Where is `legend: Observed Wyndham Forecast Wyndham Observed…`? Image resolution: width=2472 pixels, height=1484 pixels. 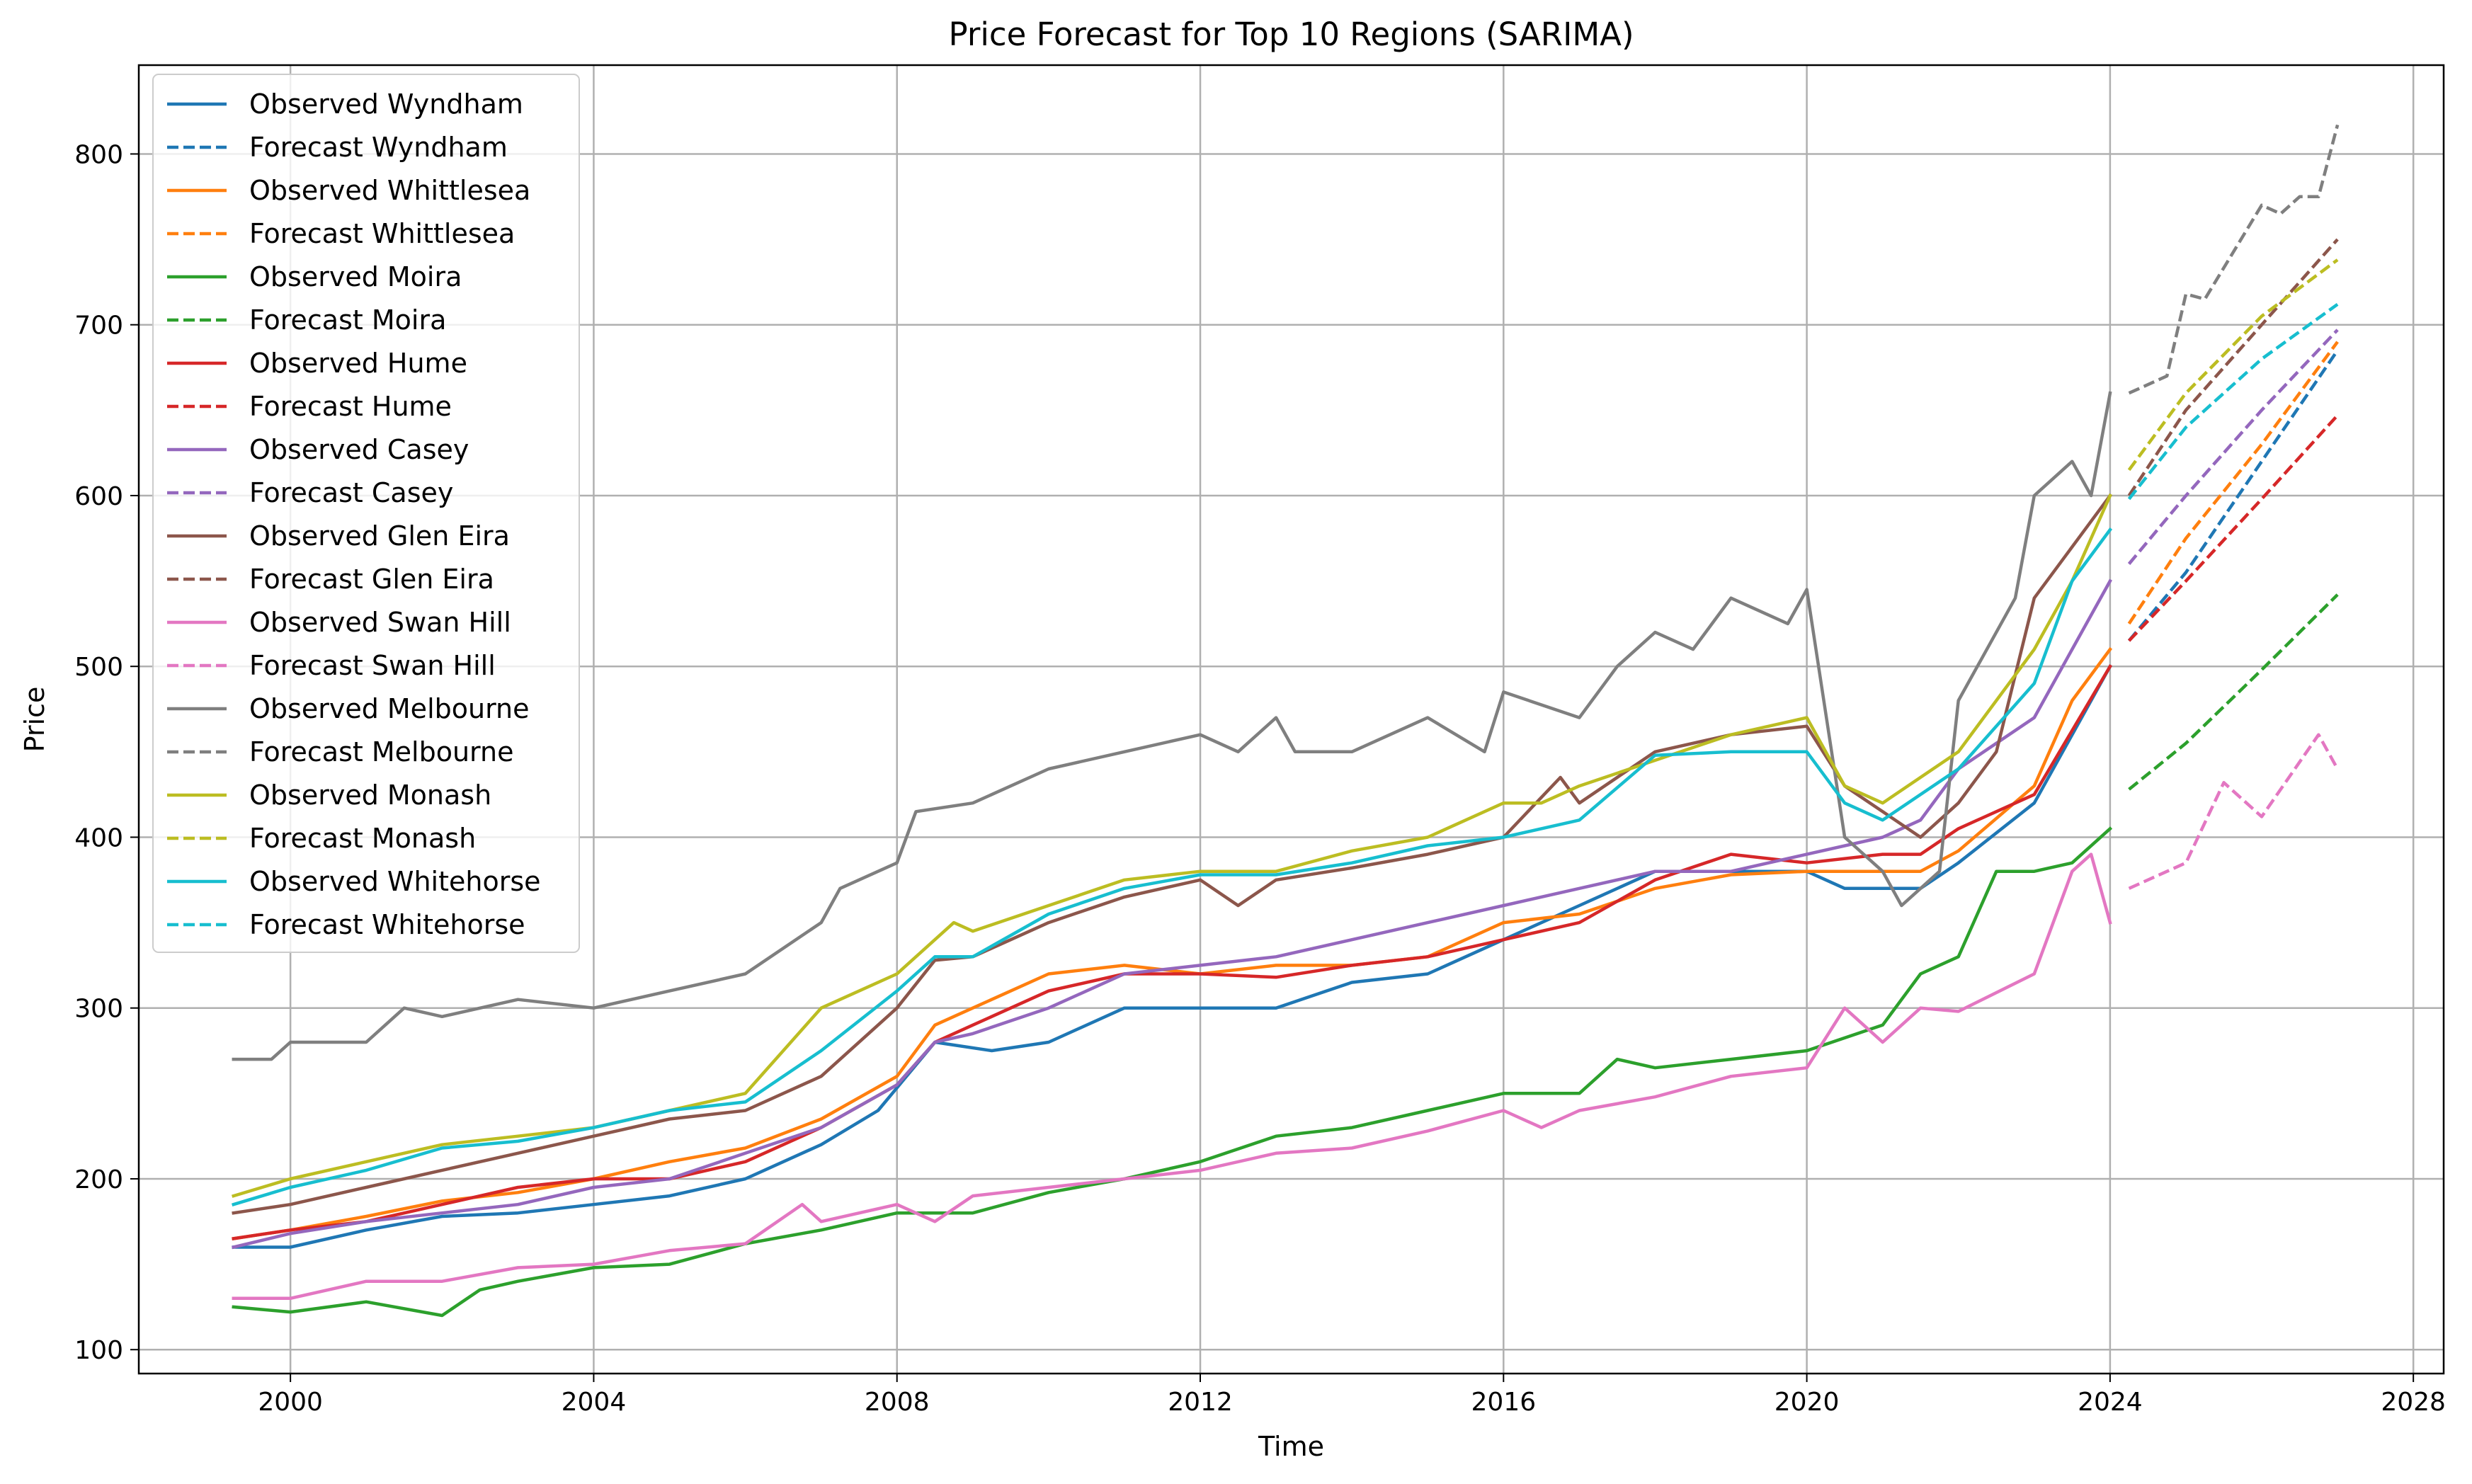
legend: Observed Wyndham Forecast Wyndham Observed… is located at coordinates (366, 513).